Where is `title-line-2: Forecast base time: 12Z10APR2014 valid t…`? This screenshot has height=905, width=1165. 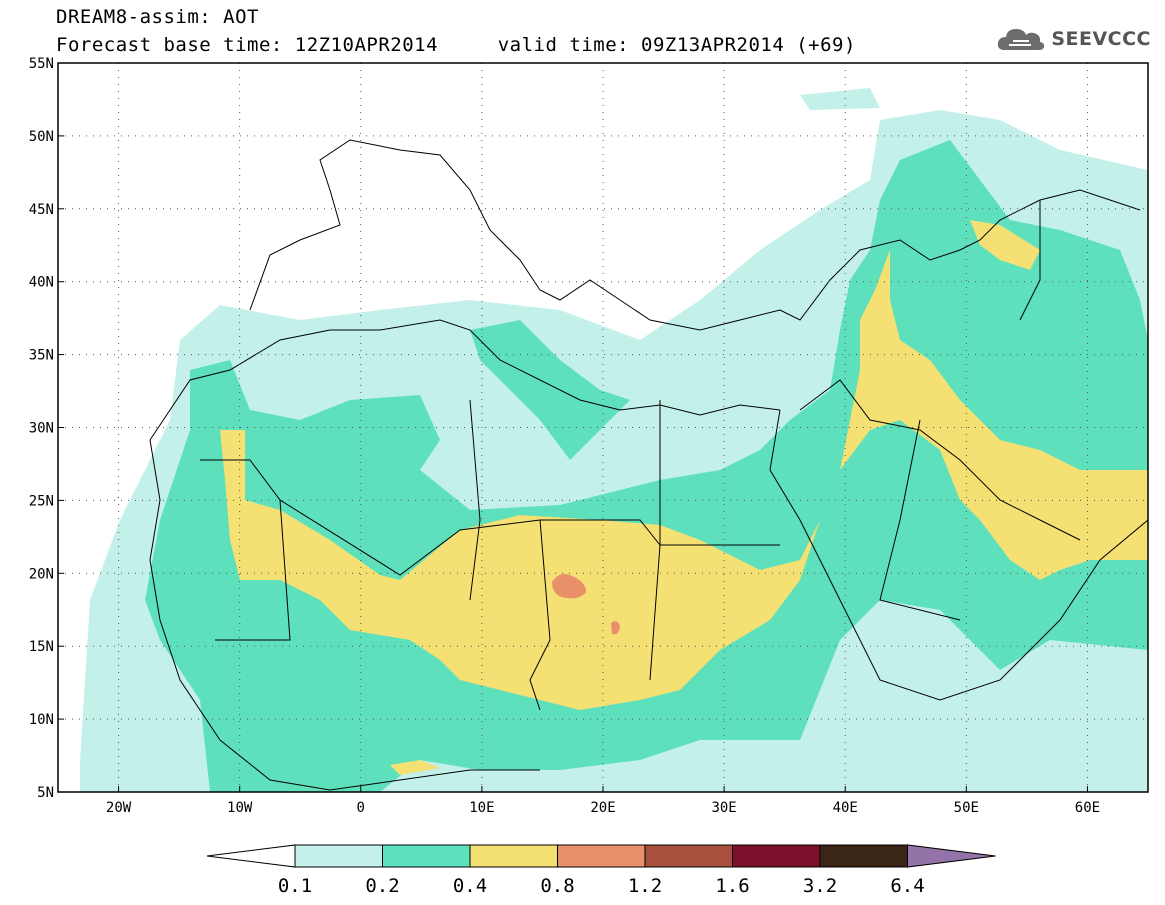 title-line-2: Forecast base time: 12Z10APR2014 valid t… is located at coordinates (456, 45).